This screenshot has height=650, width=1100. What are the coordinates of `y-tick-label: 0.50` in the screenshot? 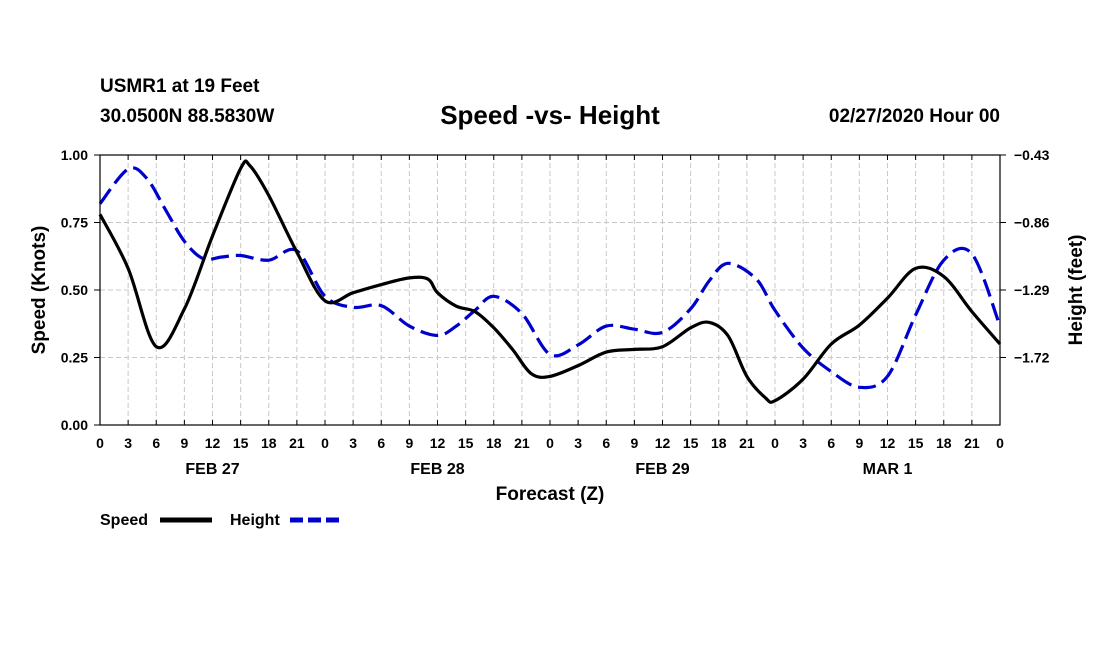 It's located at (74, 290).